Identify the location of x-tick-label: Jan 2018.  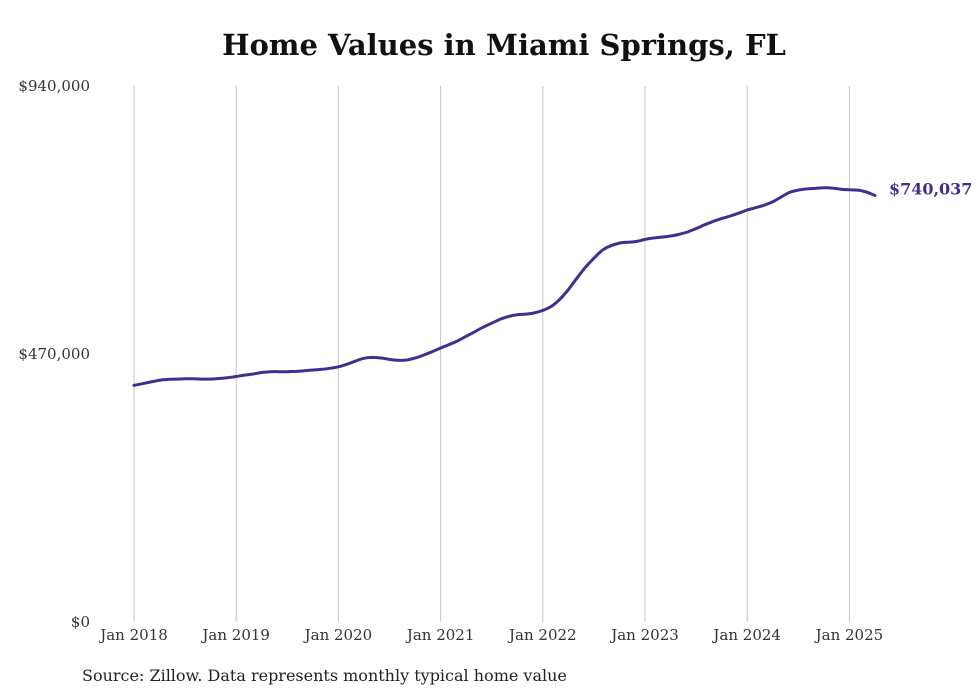
(133, 635).